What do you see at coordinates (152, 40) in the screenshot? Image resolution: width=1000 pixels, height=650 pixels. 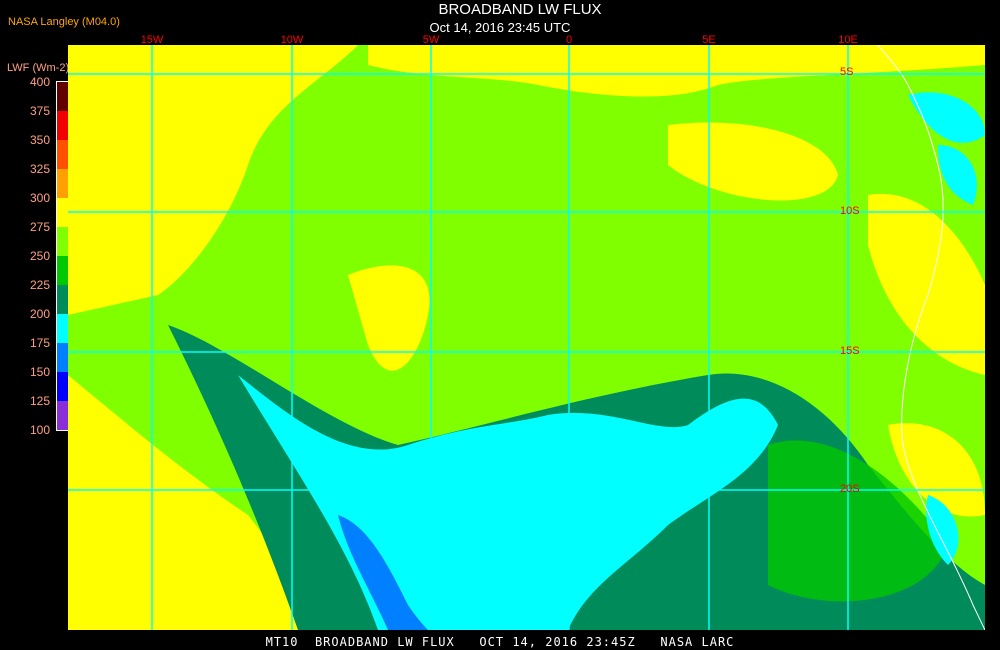 I see `longitude-label: 15W` at bounding box center [152, 40].